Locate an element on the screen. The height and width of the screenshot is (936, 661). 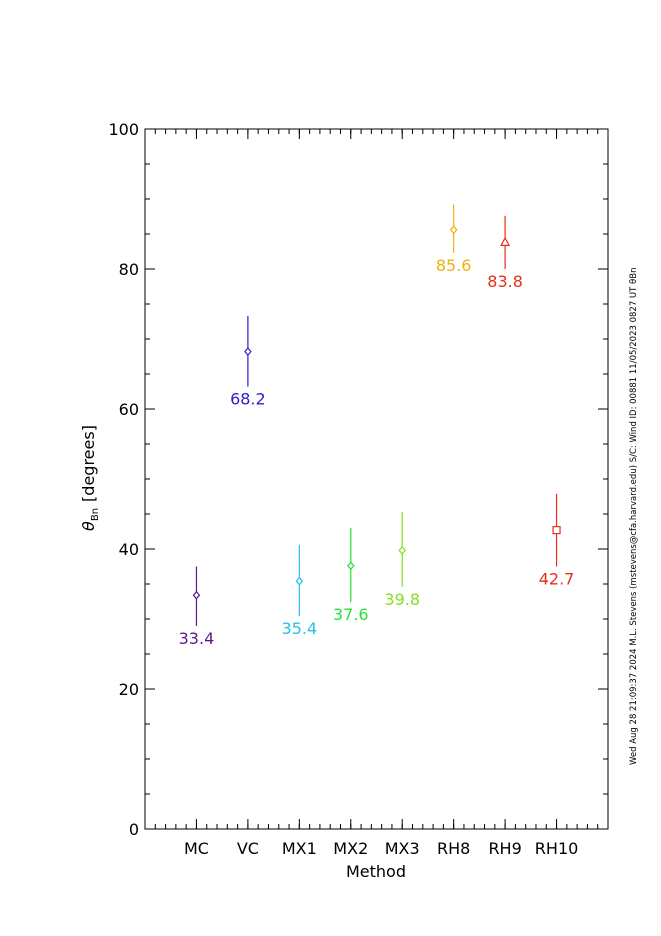
data-value-label: 39.8 is located at coordinates (402, 599).